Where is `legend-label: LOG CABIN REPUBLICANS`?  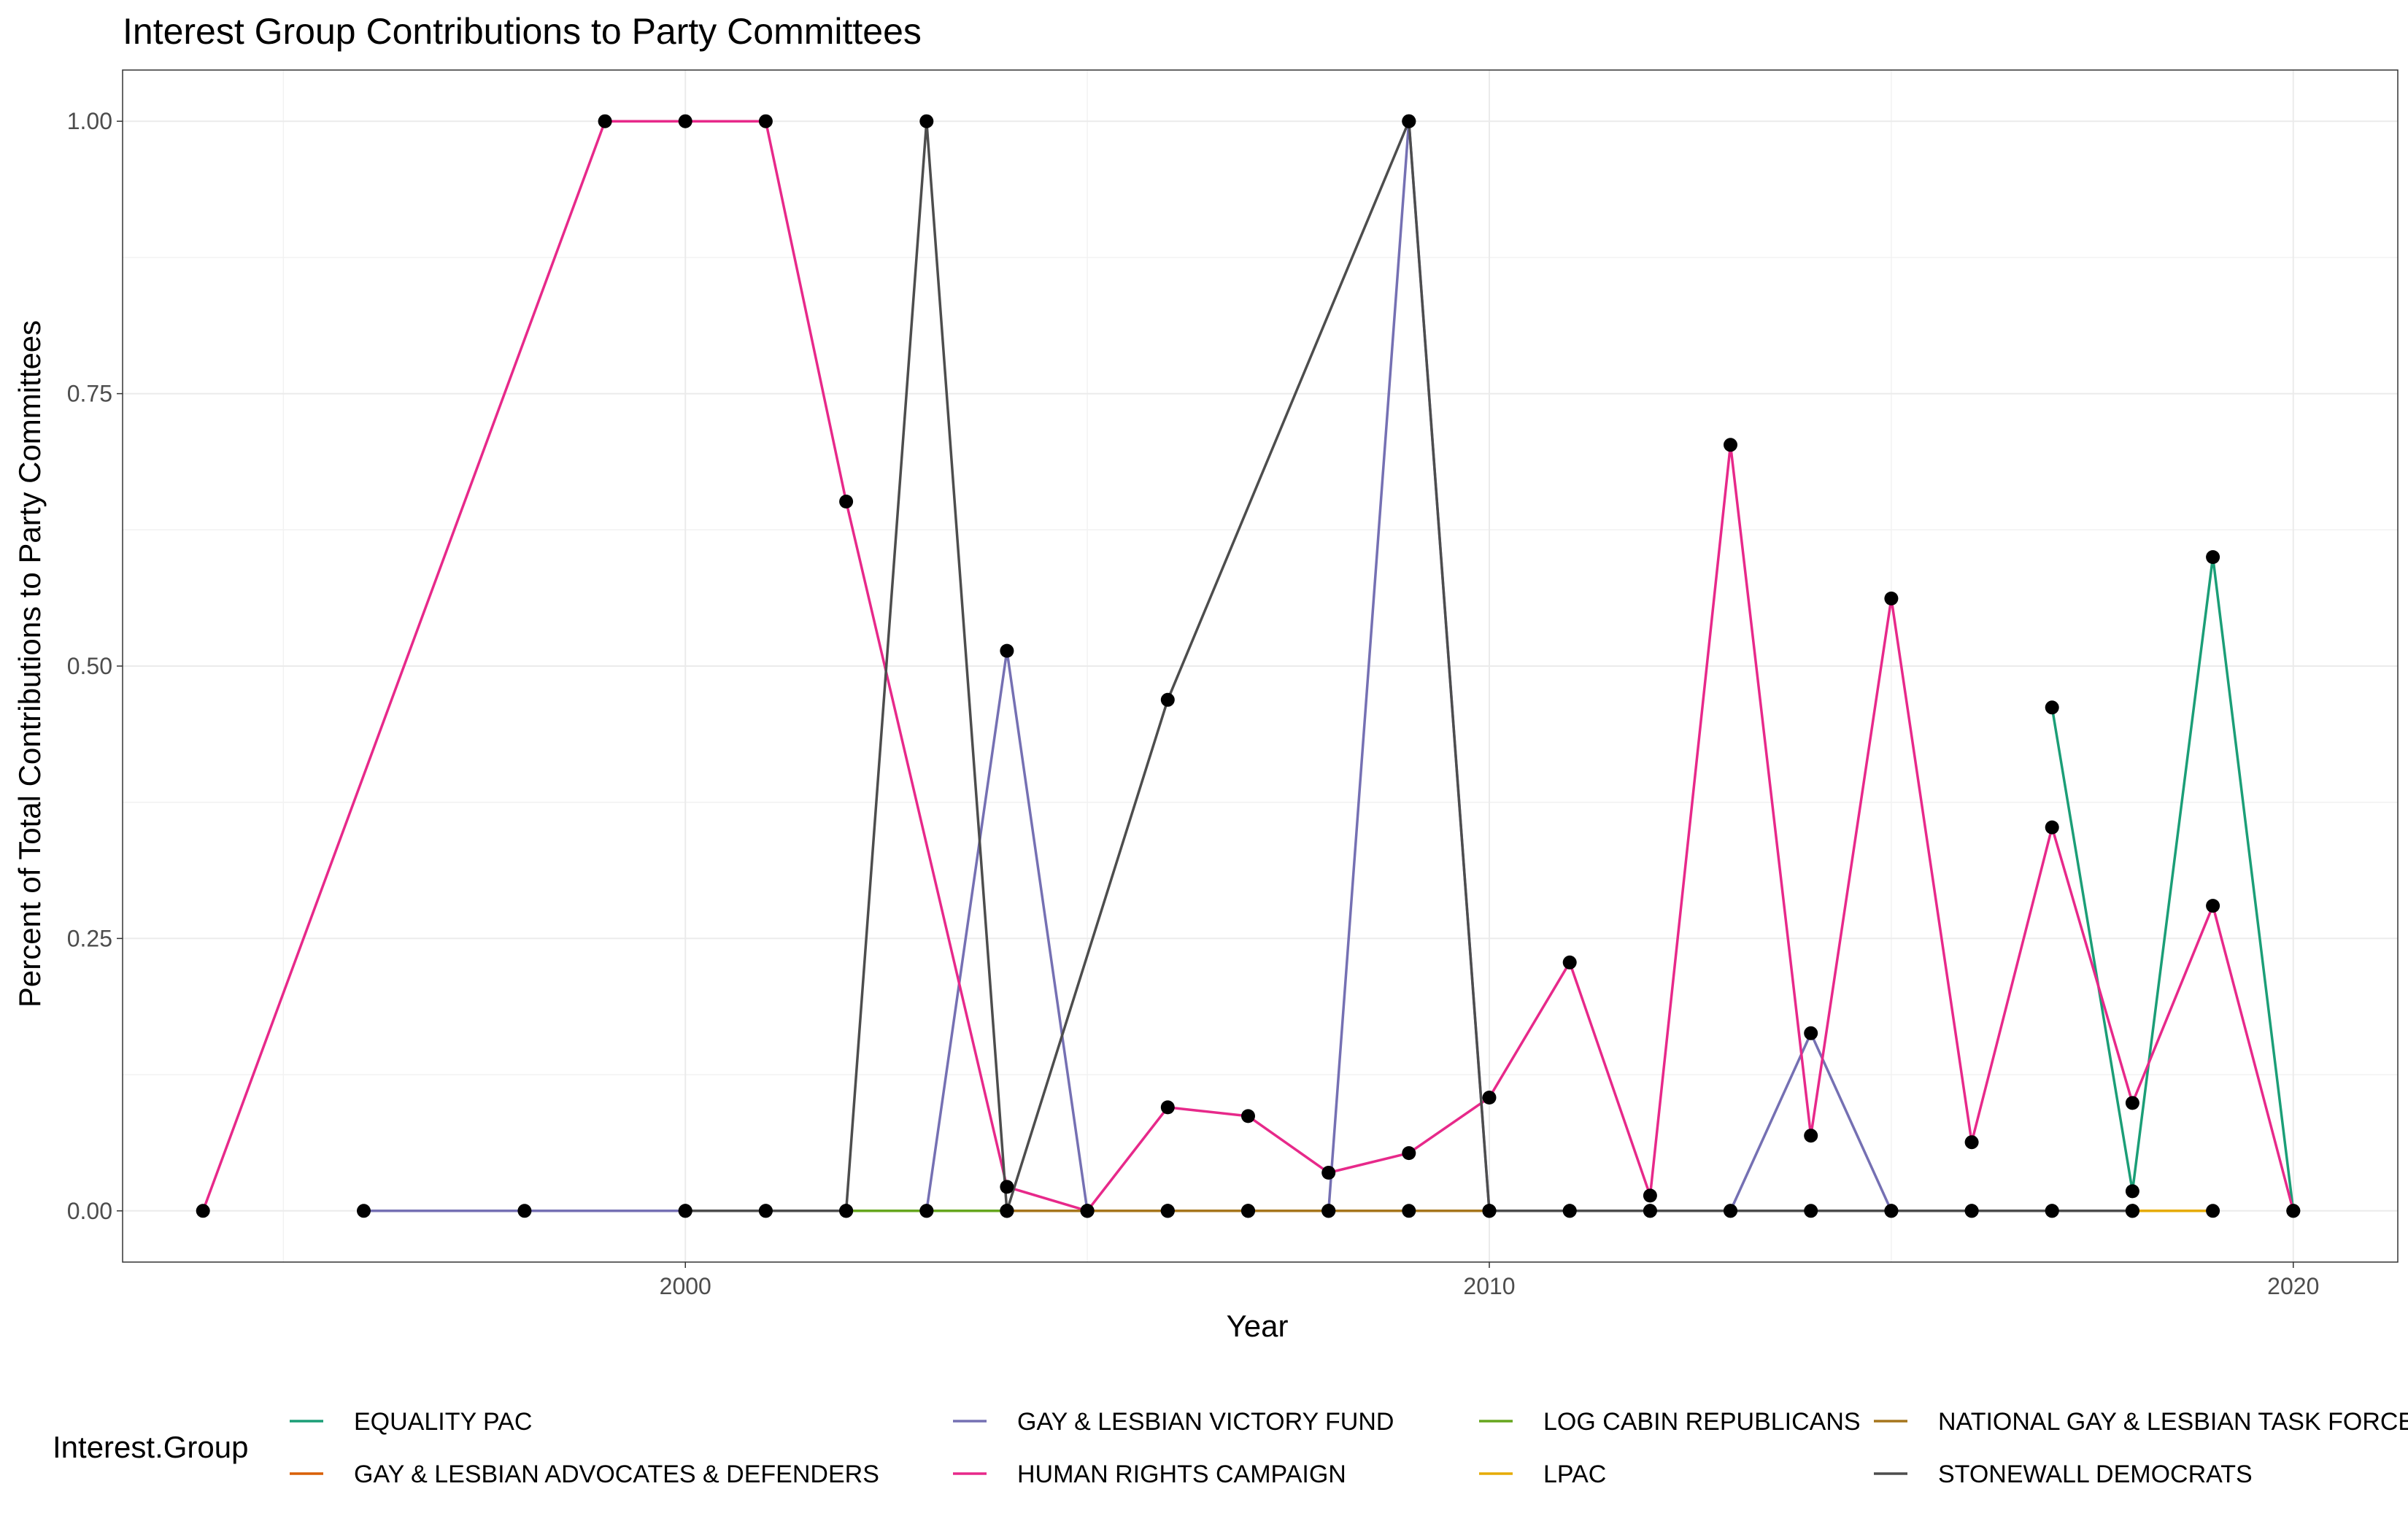
legend-label: LOG CABIN REPUBLICANS is located at coordinates (1702, 1422).